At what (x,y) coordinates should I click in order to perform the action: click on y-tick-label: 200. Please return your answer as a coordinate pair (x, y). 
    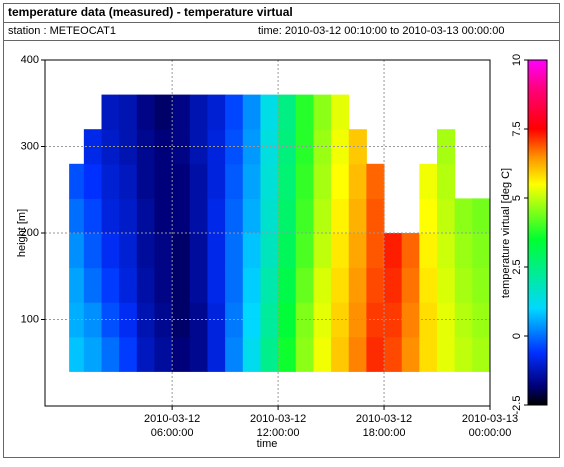
    Looking at the image, I should click on (30, 233).